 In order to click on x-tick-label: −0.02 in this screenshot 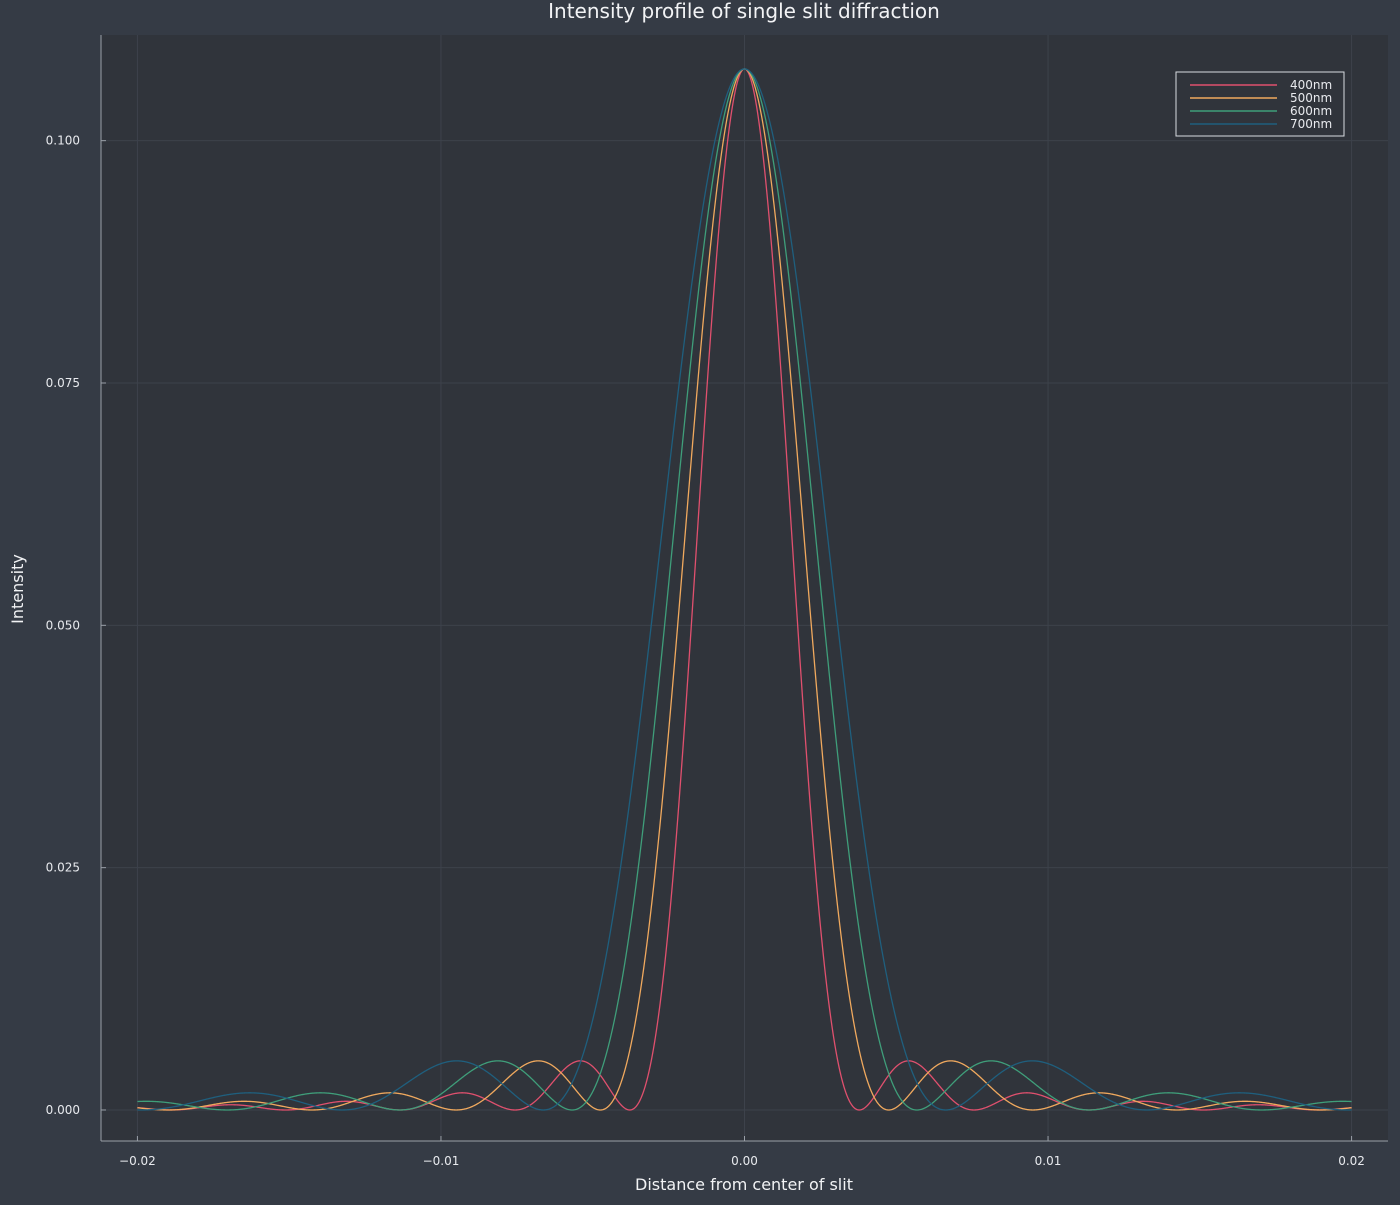, I will do `click(137, 1161)`.